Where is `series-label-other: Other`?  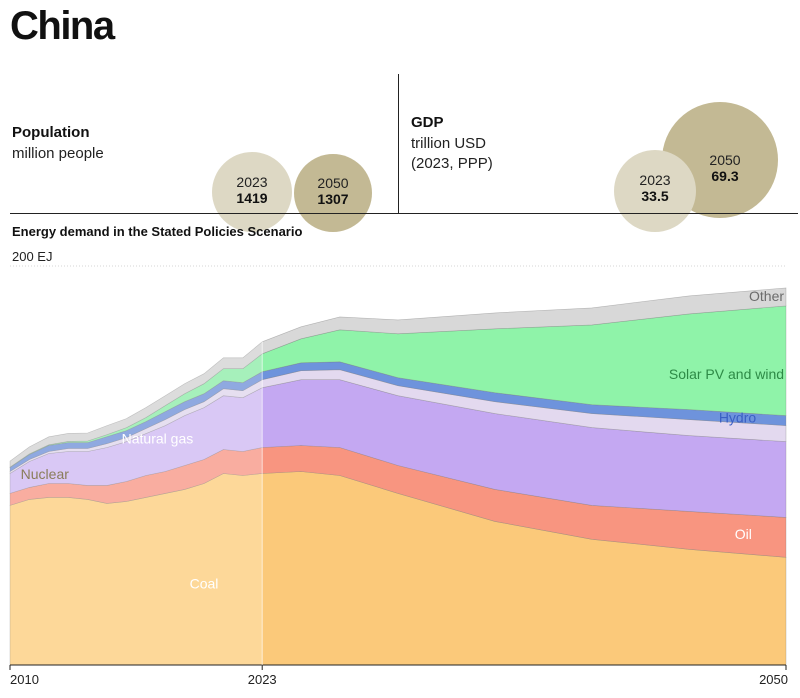
series-label-other: Other is located at coordinates (766, 296).